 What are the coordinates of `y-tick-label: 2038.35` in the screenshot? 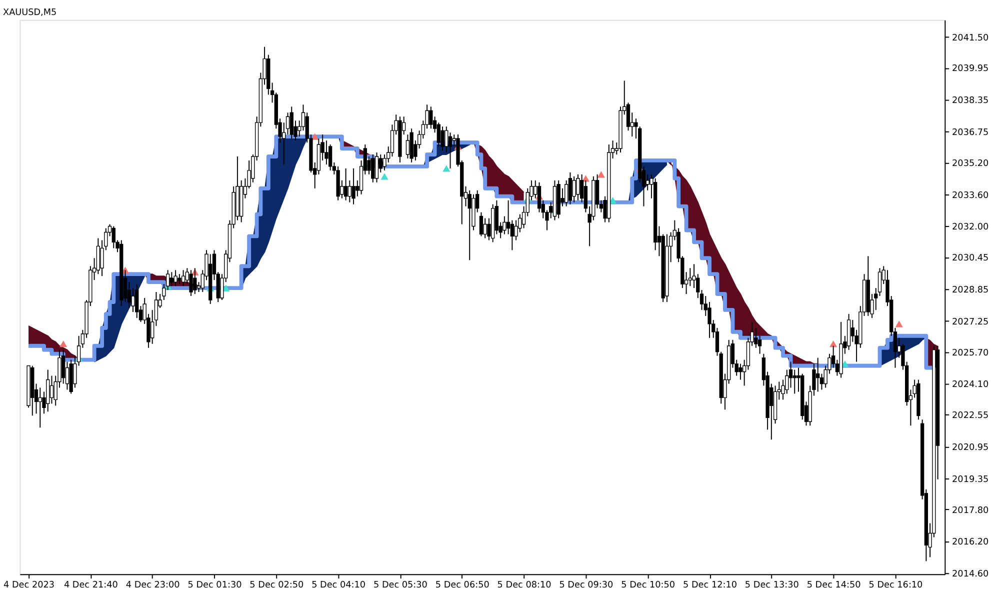 It's located at (970, 101).